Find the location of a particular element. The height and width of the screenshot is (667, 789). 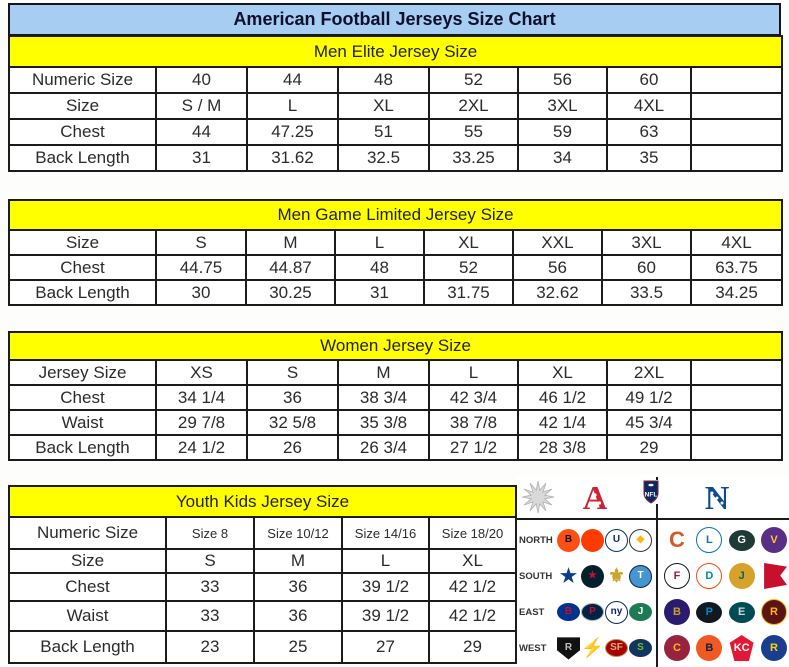

table-row: Chest 34 1/4 36 38 3/4 42 3/4 46 1/2 49 1/2 is located at coordinates (396, 397).